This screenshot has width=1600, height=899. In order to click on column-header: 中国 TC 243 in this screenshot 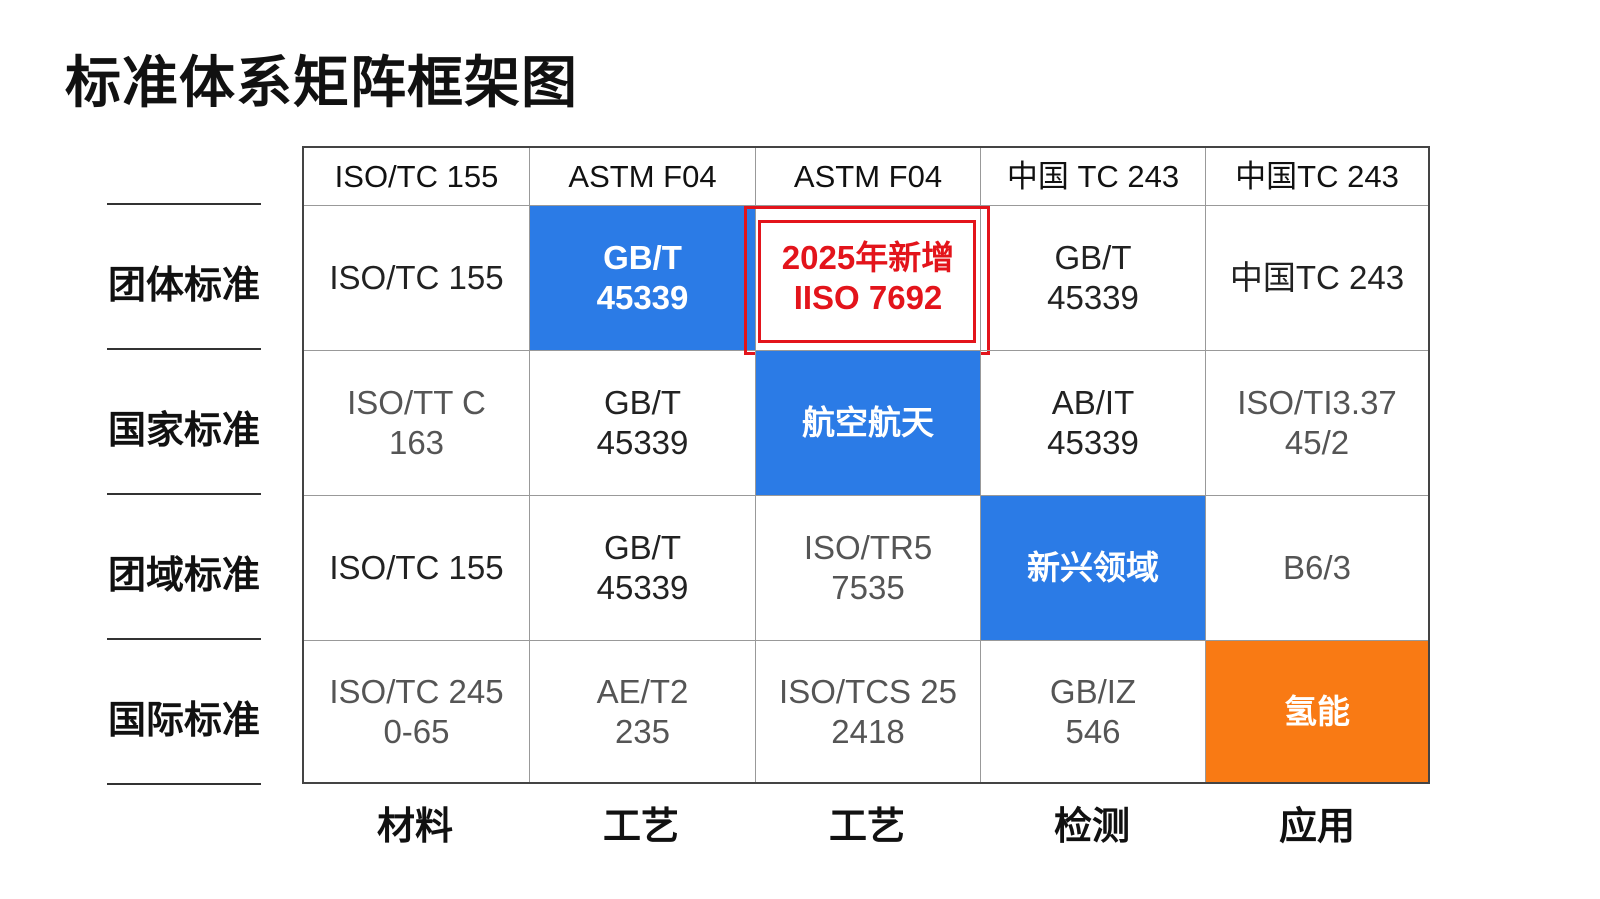, I will do `click(1093, 177)`.